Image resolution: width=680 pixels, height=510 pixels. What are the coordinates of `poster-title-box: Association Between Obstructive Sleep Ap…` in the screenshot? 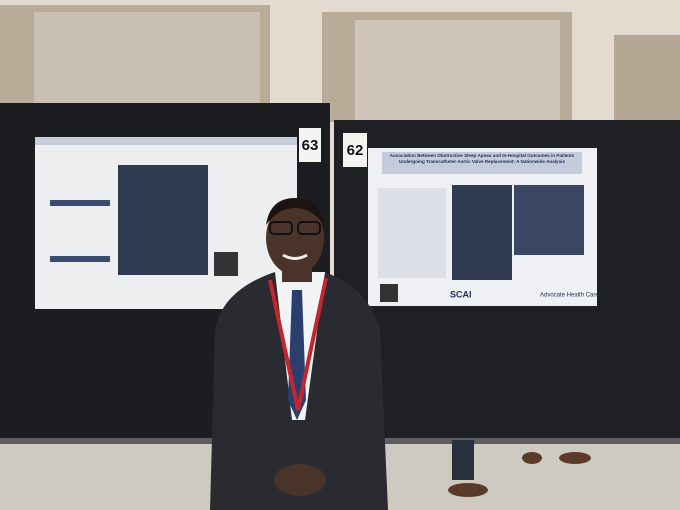 It's located at (482, 158).